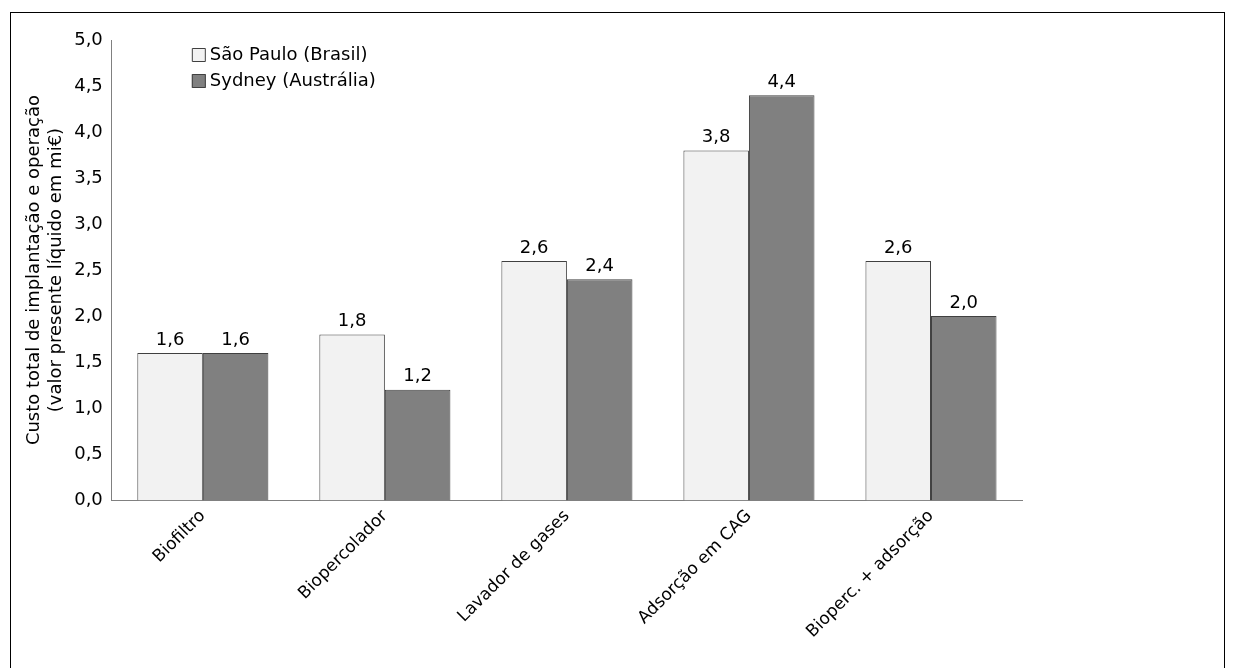 The height and width of the screenshot is (668, 1237). What do you see at coordinates (417, 375) in the screenshot?
I see `data-label: 1,2` at bounding box center [417, 375].